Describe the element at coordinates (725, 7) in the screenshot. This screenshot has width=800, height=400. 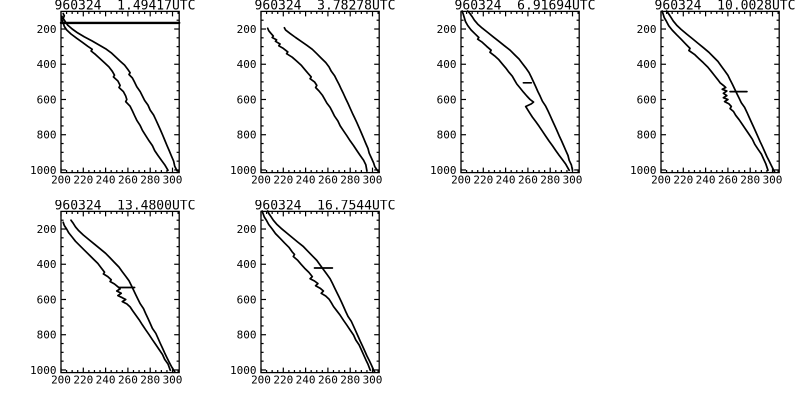
I see `plot-title: 960324 10.0028UTC` at that location.